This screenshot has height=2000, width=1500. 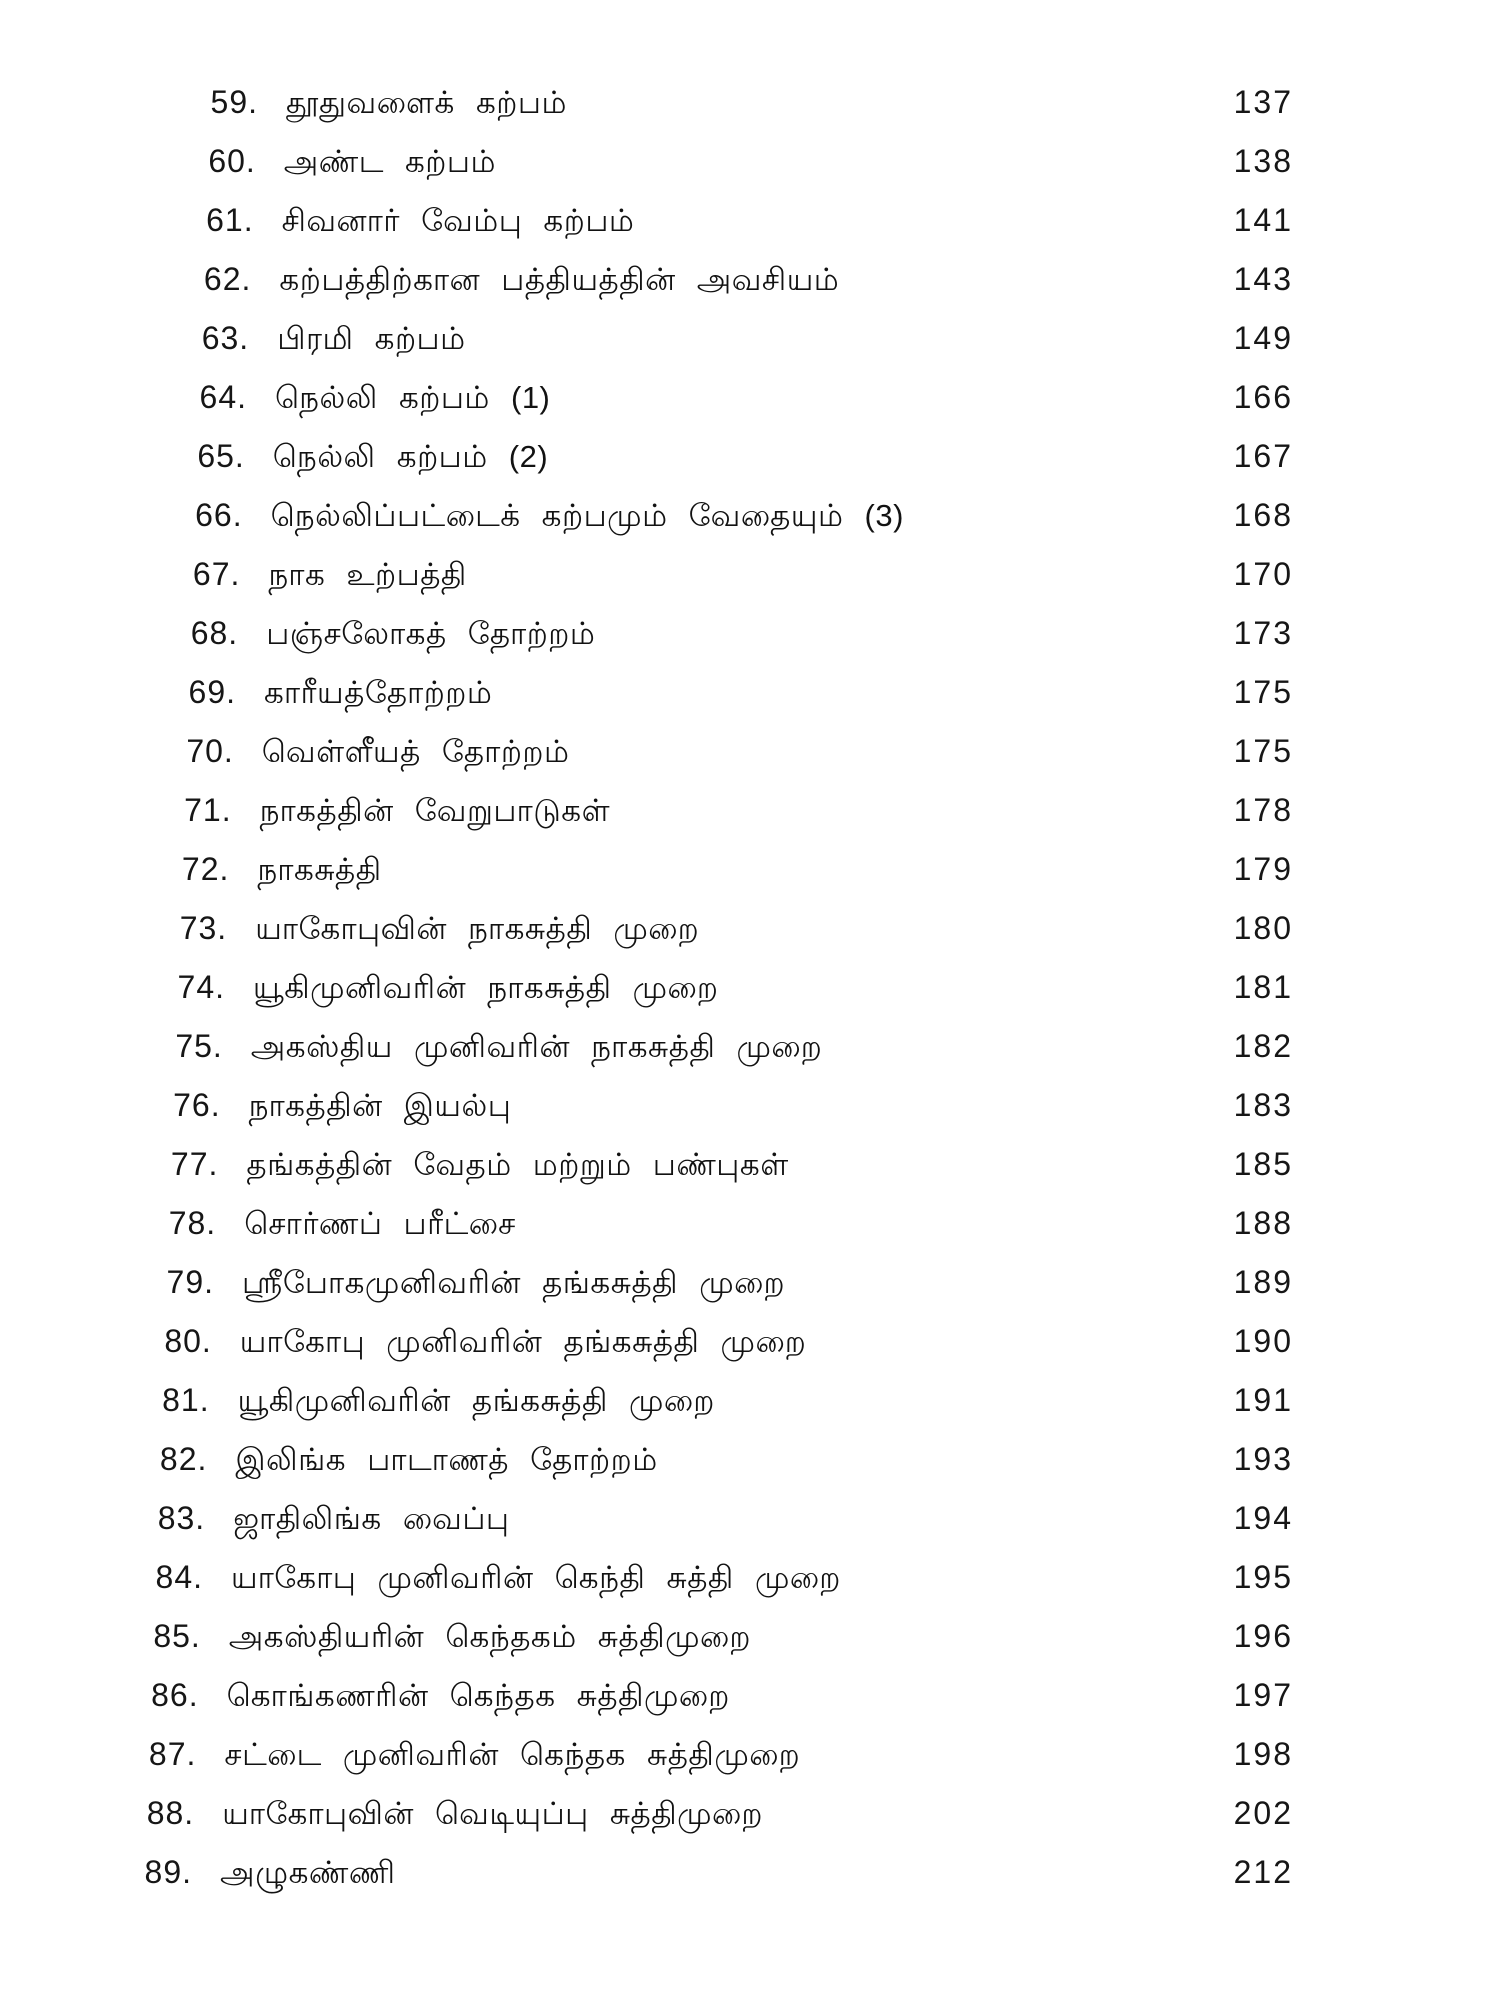 What do you see at coordinates (225, 338) in the screenshot?
I see `toc-entry-number: 63.` at bounding box center [225, 338].